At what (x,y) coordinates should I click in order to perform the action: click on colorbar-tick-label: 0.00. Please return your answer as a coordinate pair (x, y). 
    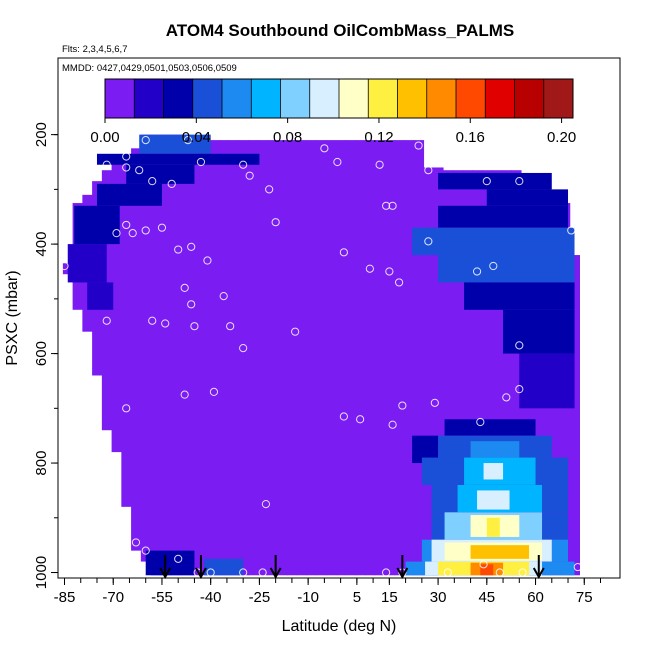
    Looking at the image, I should click on (104, 137).